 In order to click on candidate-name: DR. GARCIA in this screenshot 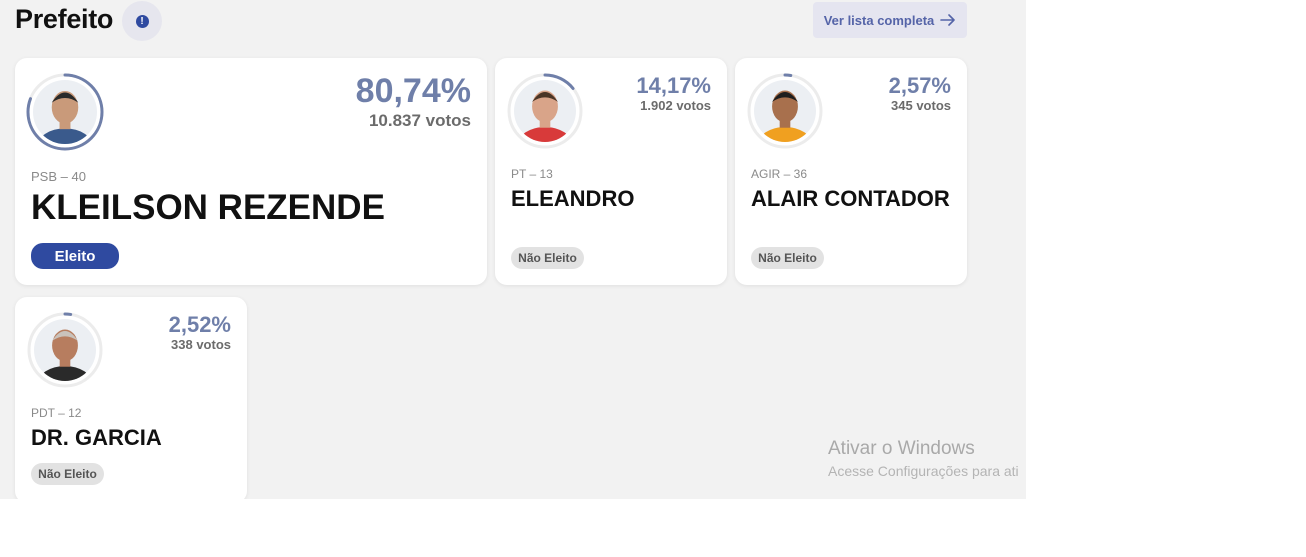, I will do `click(96, 437)`.